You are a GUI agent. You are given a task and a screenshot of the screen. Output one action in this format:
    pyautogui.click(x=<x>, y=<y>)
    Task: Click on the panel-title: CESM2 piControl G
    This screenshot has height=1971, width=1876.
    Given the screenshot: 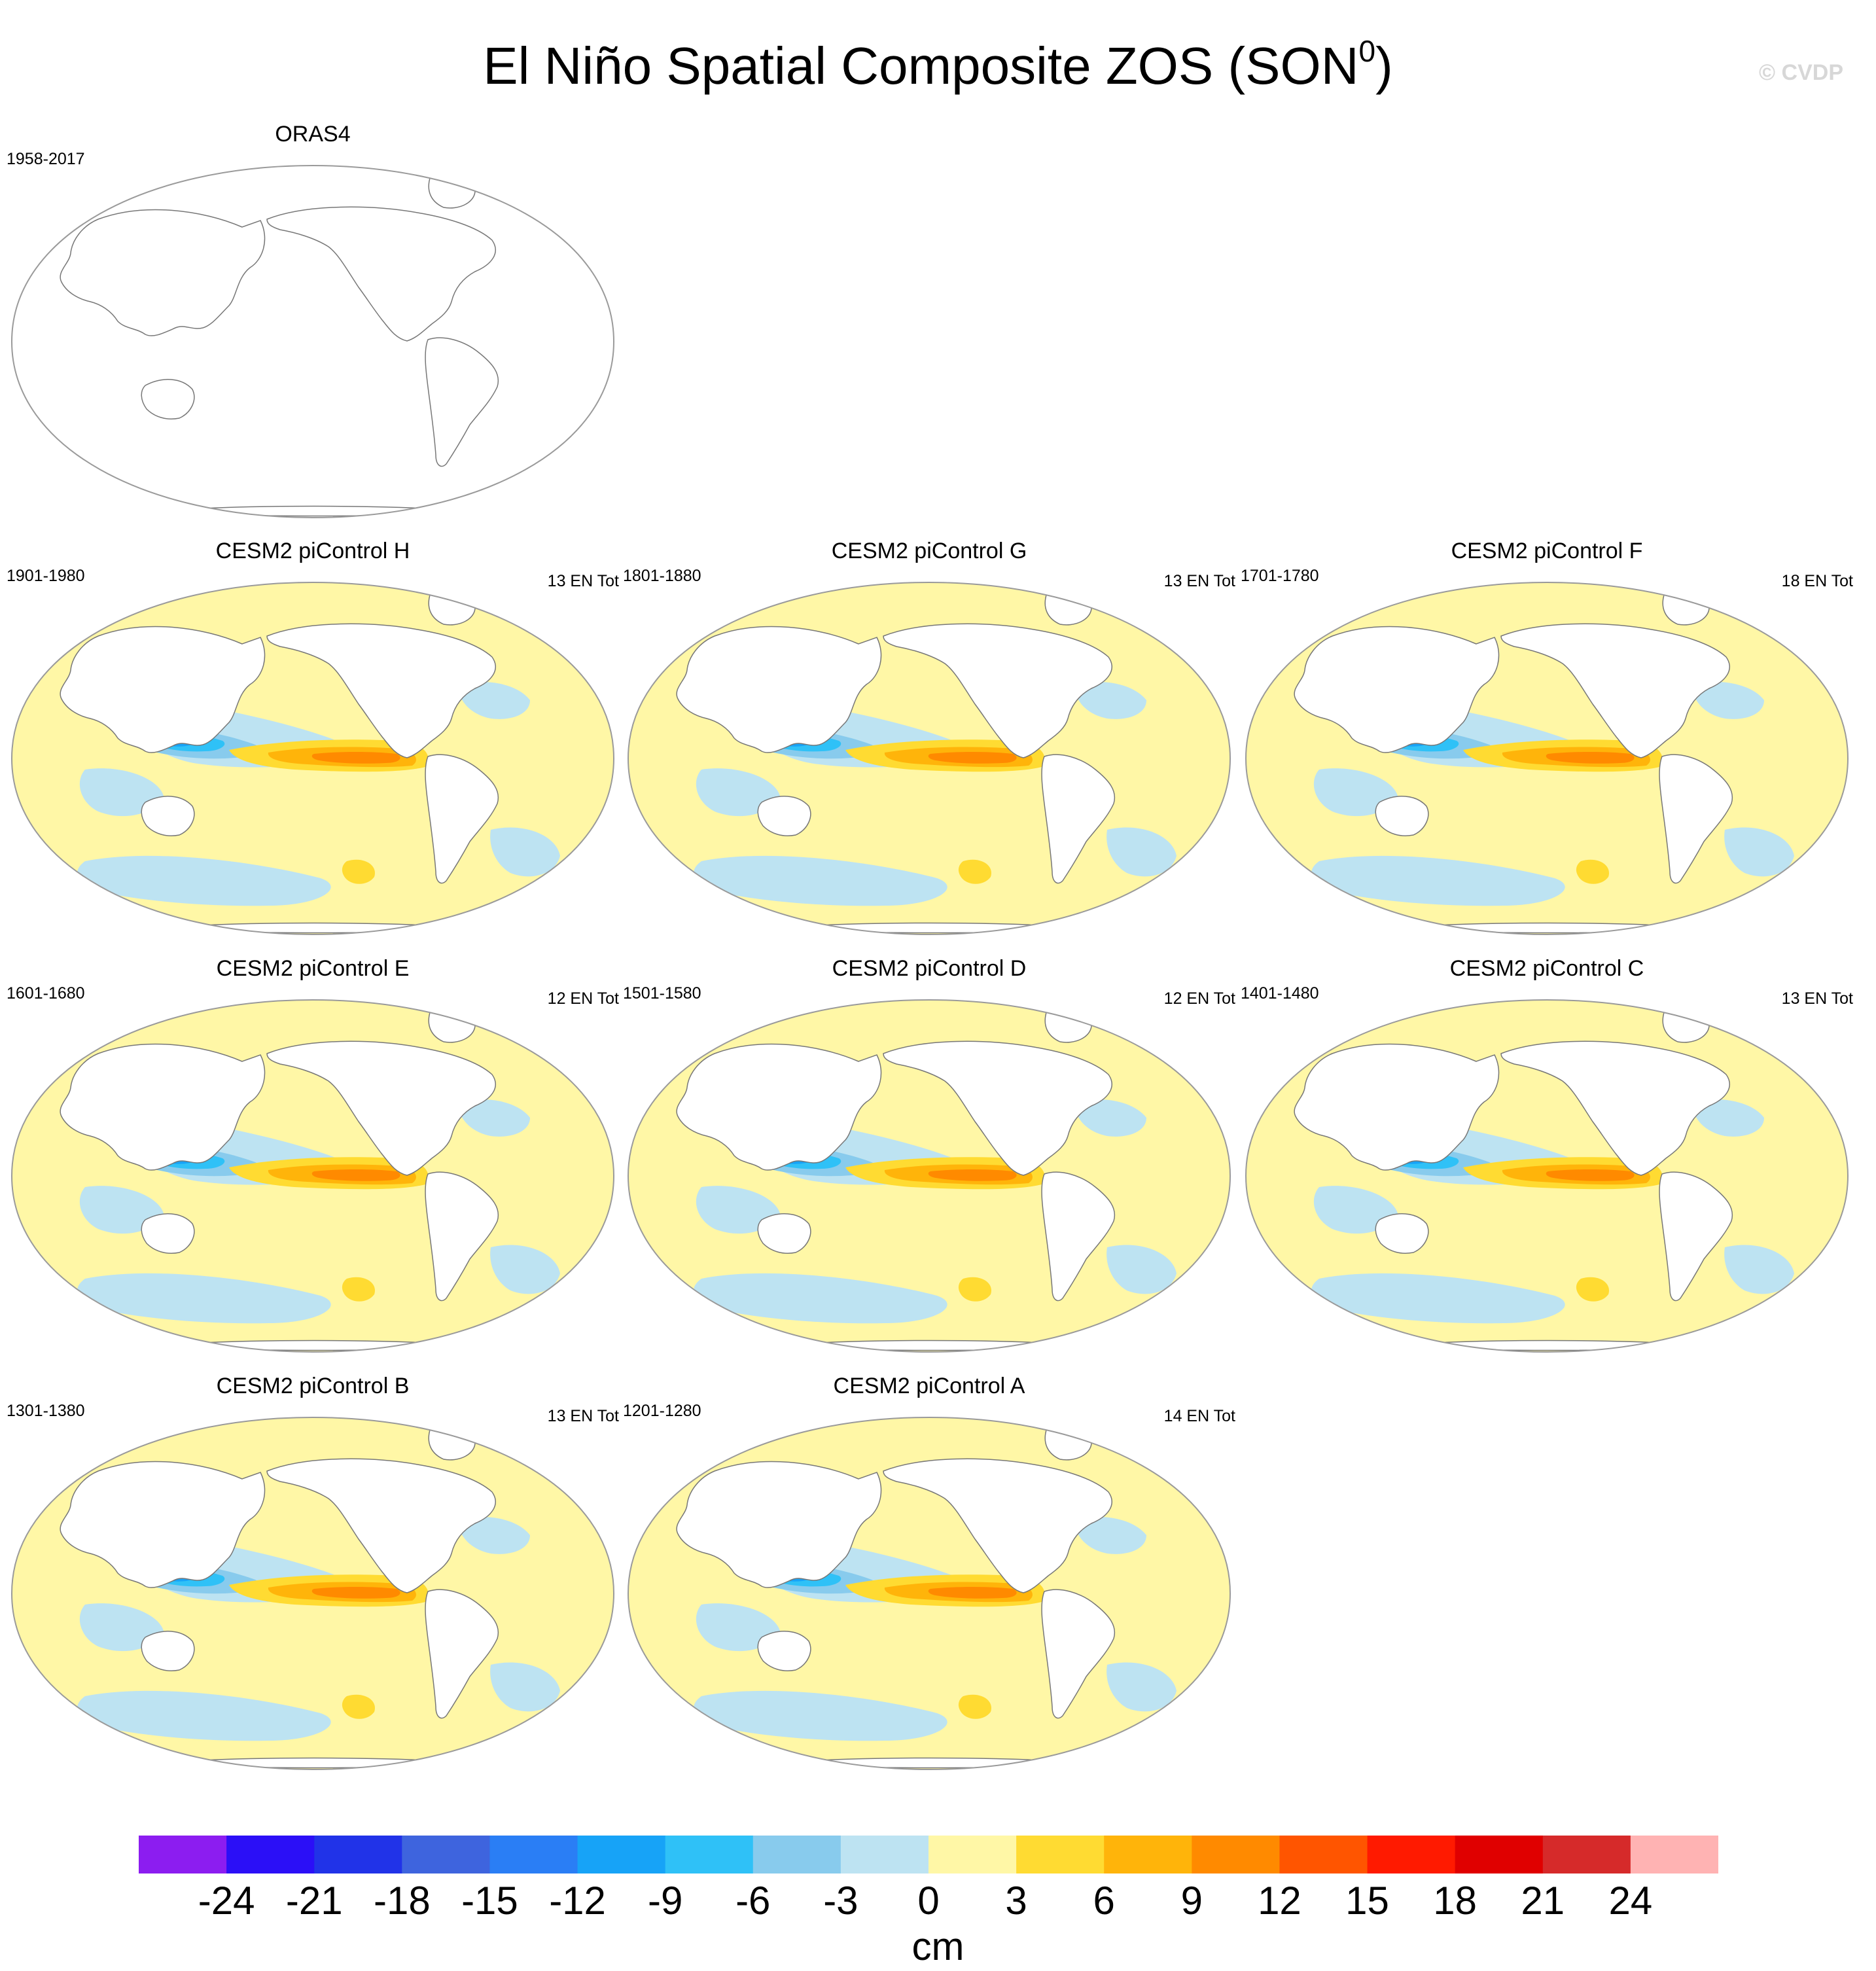 What is the action you would take?
    pyautogui.click(x=929, y=551)
    